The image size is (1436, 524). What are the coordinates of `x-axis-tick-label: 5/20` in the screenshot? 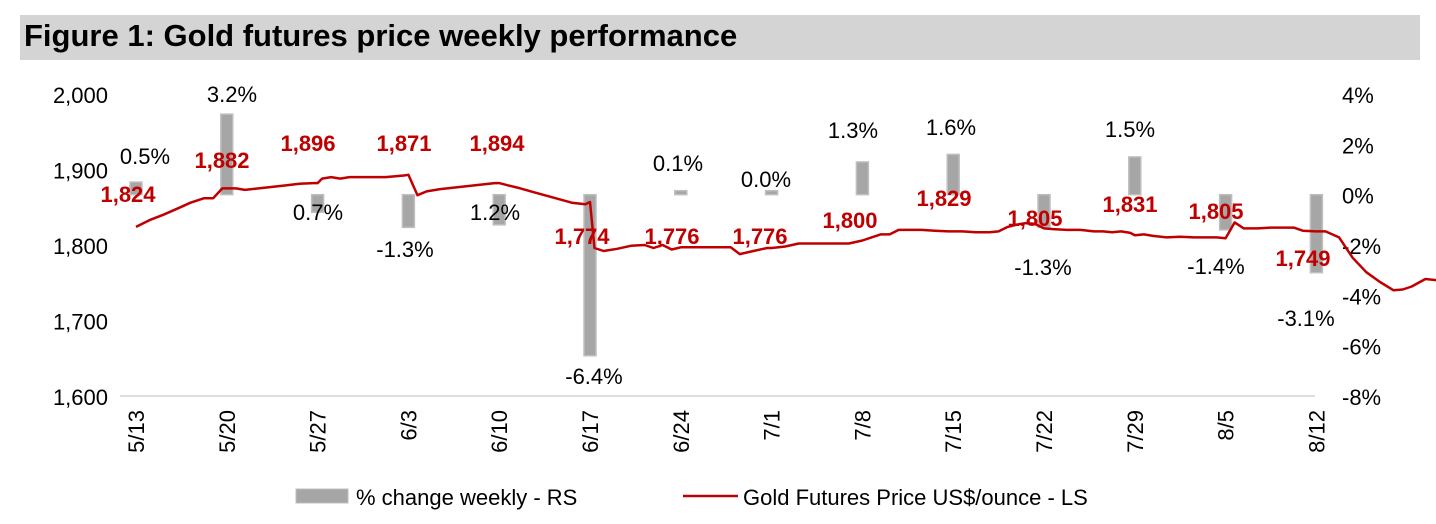 It's located at (227, 431).